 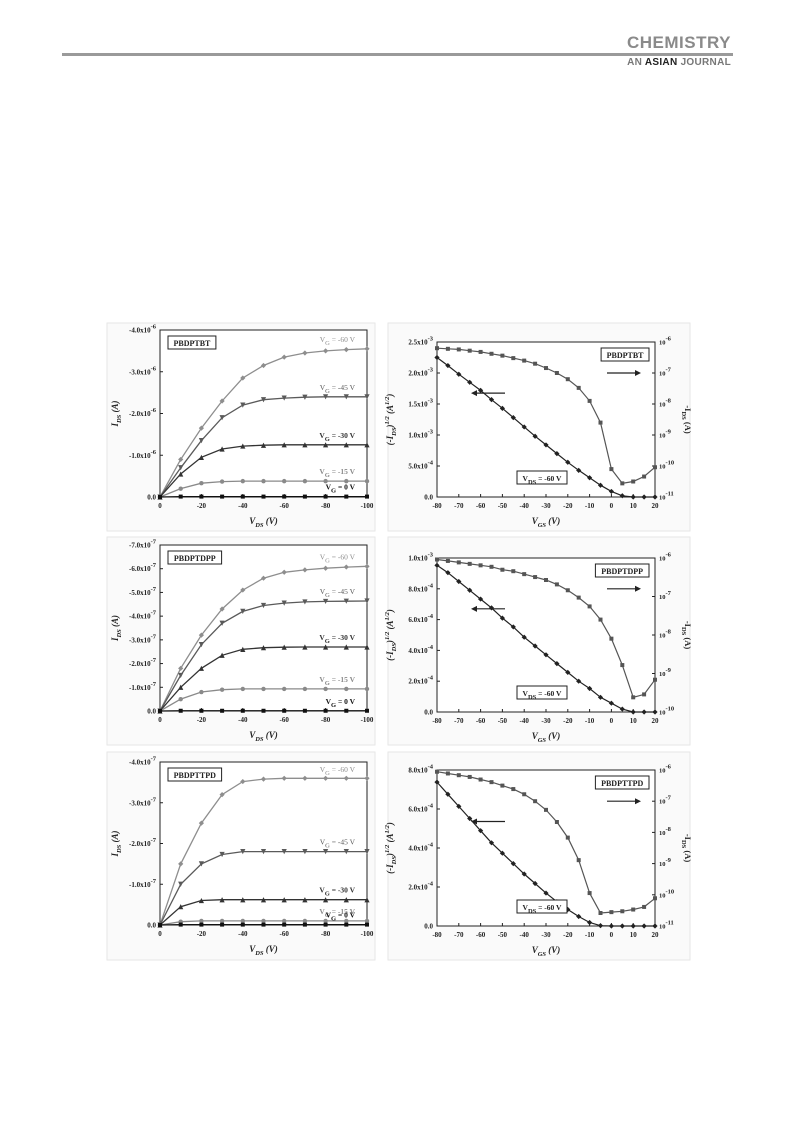 What do you see at coordinates (546, 506) in the screenshot?
I see `x-tick-label: -30` at bounding box center [546, 506].